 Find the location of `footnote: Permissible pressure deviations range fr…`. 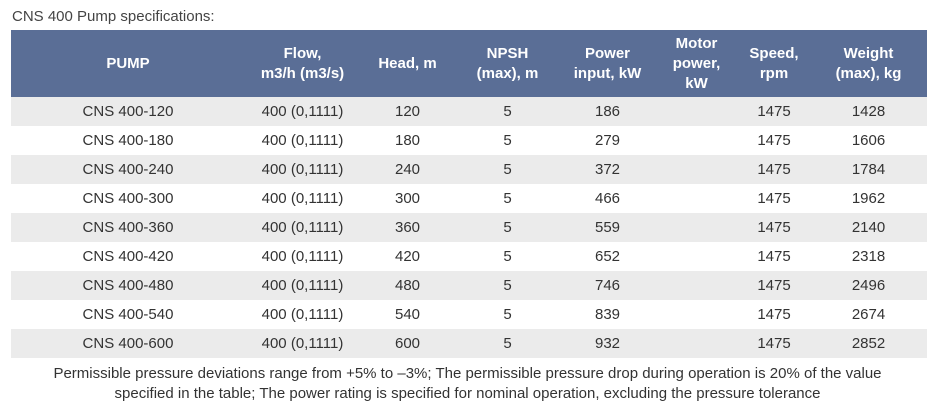

footnote: Permissible pressure deviations range fr… is located at coordinates (467, 384).